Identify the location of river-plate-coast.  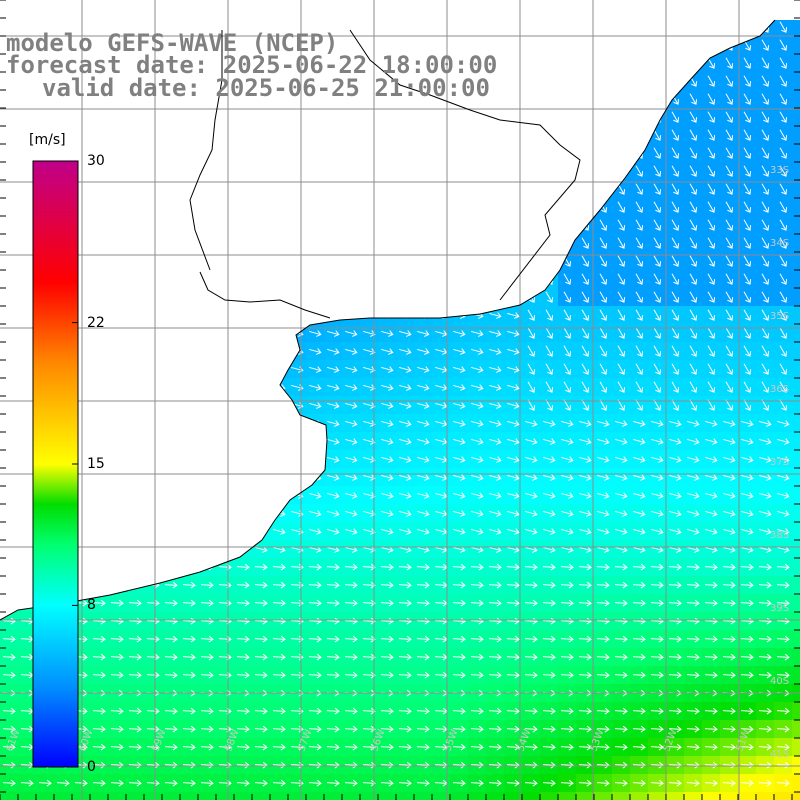
(260, 174).